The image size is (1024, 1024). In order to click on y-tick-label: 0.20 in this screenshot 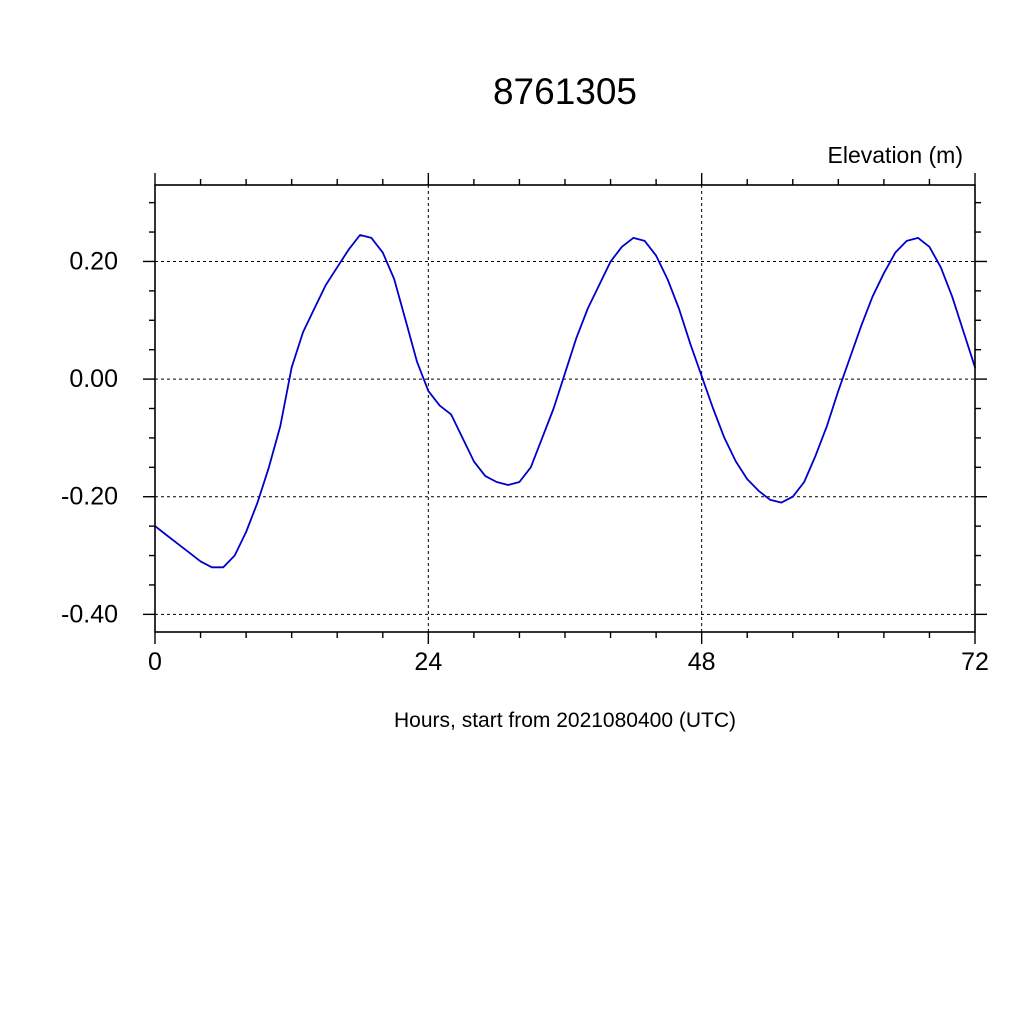, I will do `click(93, 261)`.